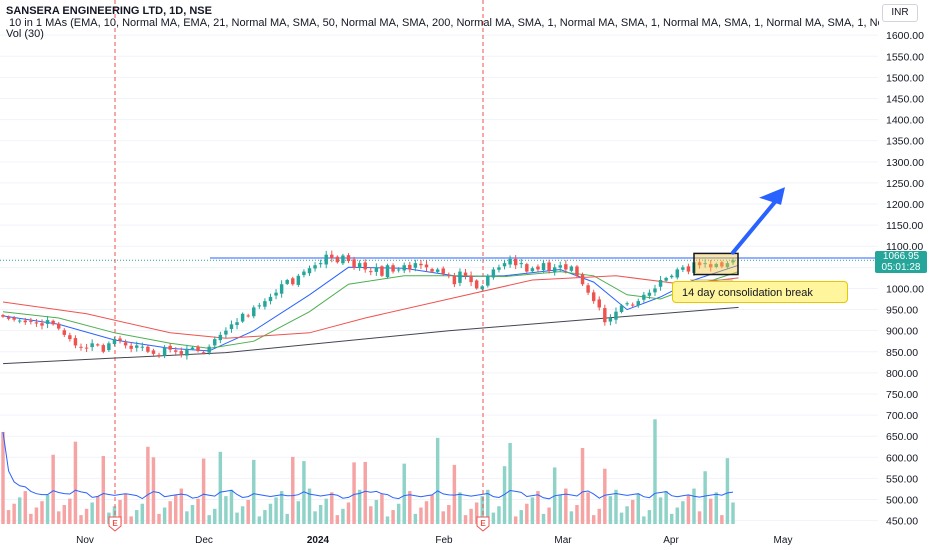 This screenshot has width=932, height=550. I want to click on x-tick-label: Feb, so click(444, 540).